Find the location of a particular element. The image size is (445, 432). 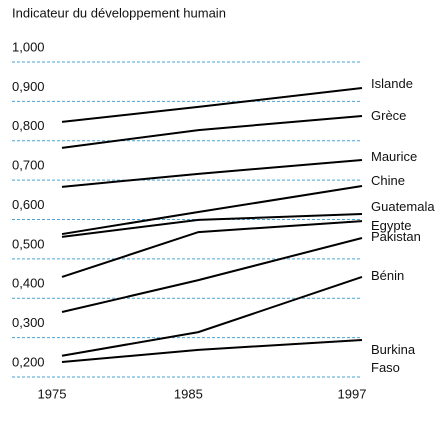

x-tick-label: 1997 is located at coordinates (352, 393).